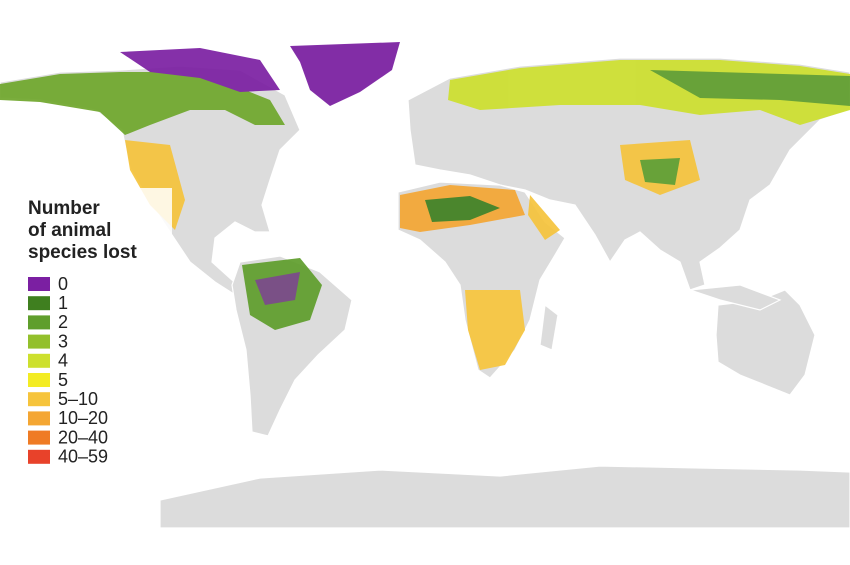  Describe the element at coordinates (63, 380) in the screenshot. I see `legend-label: 5` at that location.